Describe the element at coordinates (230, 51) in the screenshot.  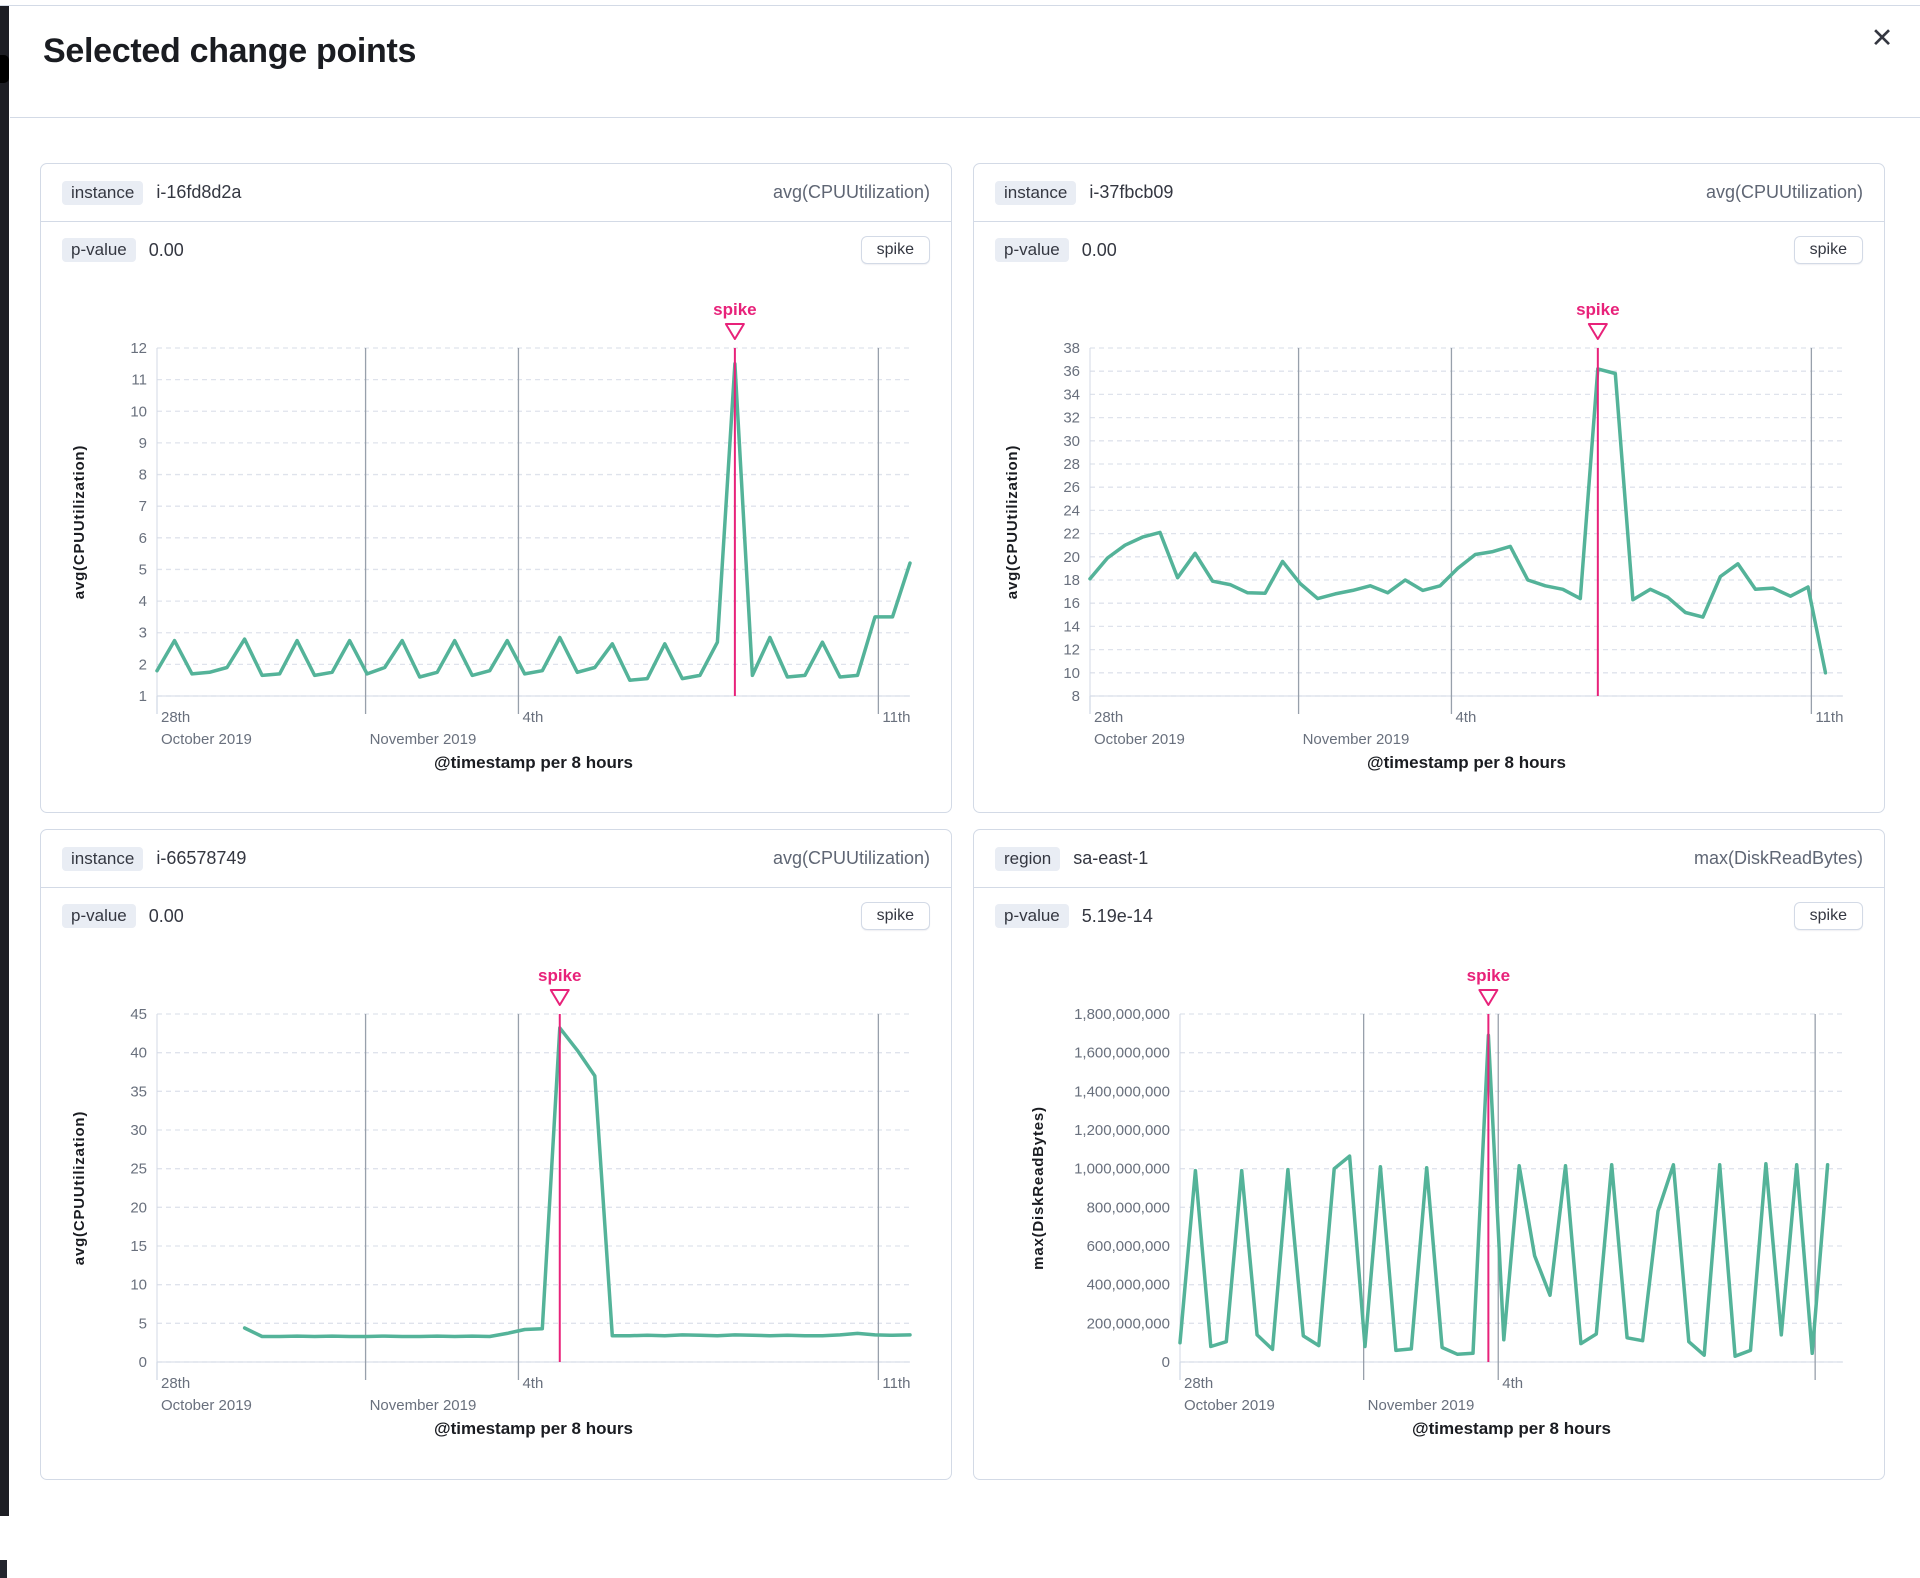
I see `modal-title: Selected change points` at that location.